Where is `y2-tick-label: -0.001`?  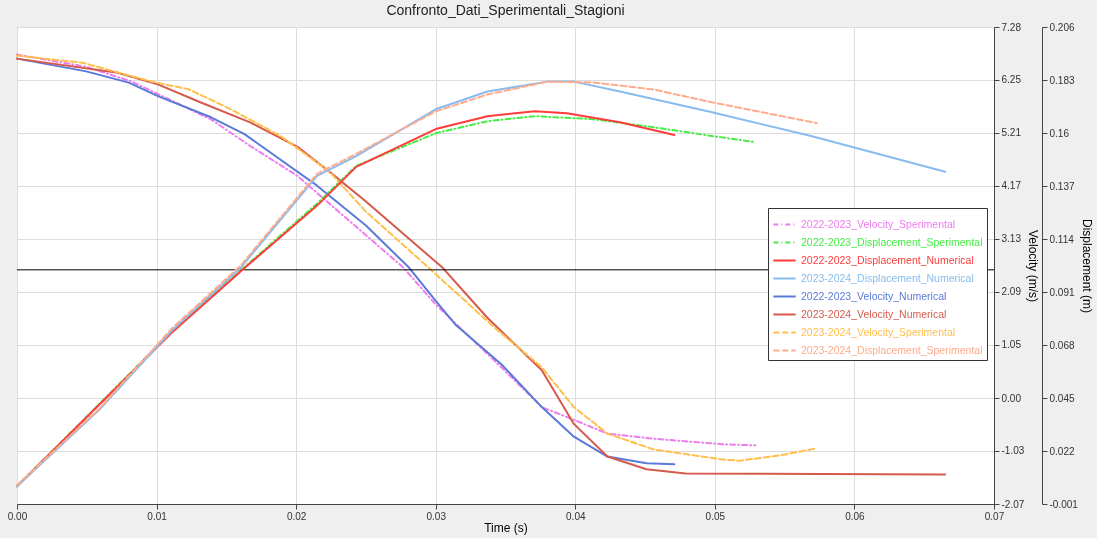
y2-tick-label: -0.001 is located at coordinates (1064, 504).